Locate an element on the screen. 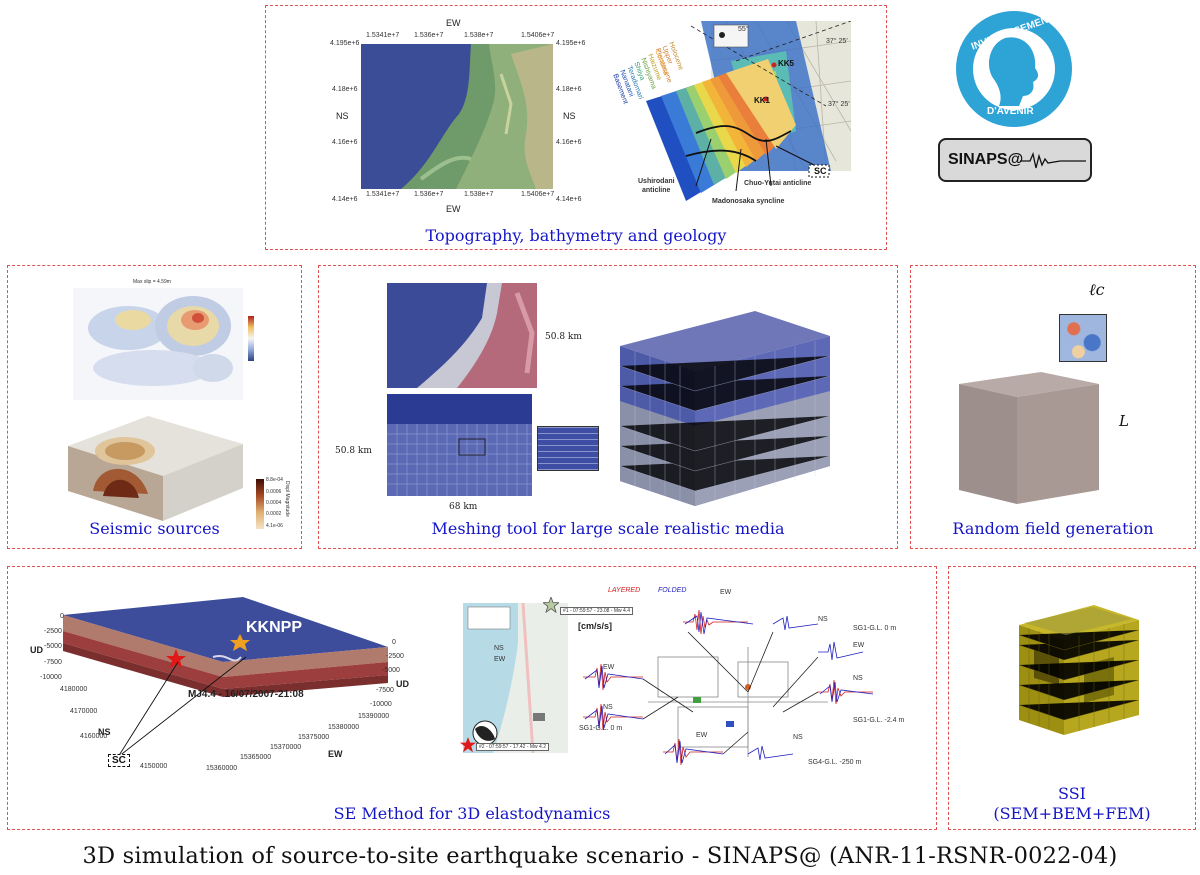 The width and height of the screenshot is (1200, 875). sinaps-logo: SINAPS@ is located at coordinates (1015, 160).